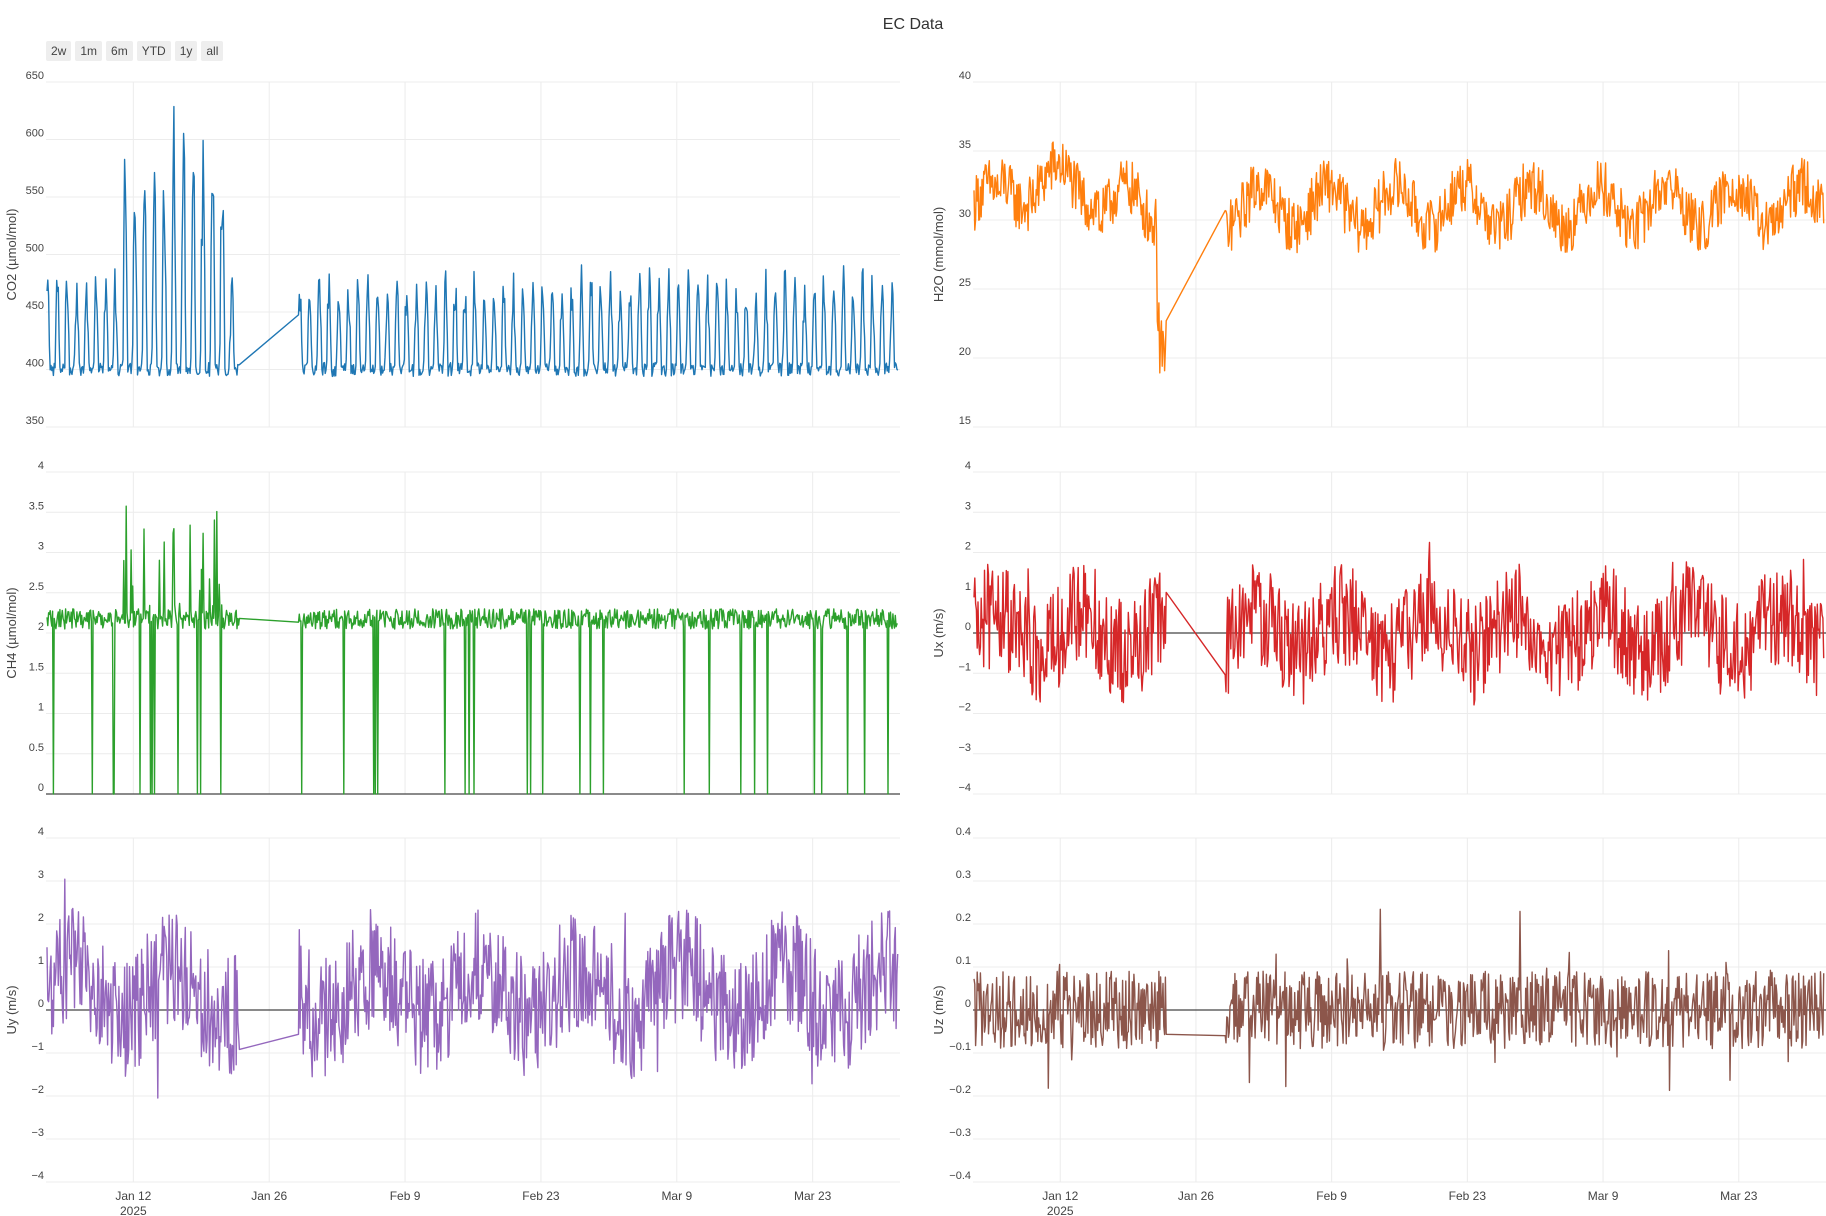 The height and width of the screenshot is (1216, 1826). Describe the element at coordinates (35, 364) in the screenshot. I see `y-tick-label: 400` at that location.